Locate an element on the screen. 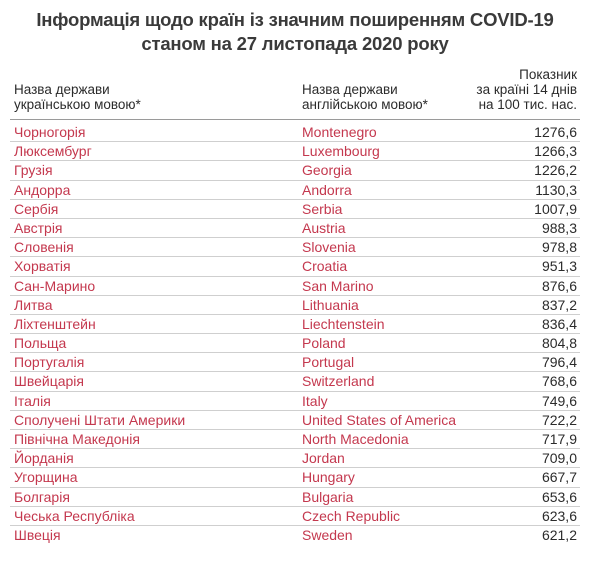 This screenshot has height=581, width=590. country-name-ukrainian: Сербія is located at coordinates (36, 208).